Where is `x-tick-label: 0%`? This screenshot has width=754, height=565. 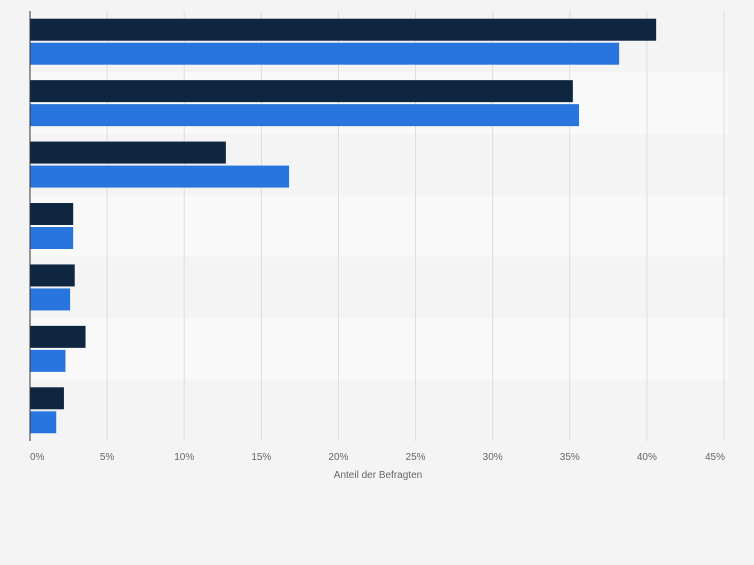 x-tick-label: 0% is located at coordinates (37, 457).